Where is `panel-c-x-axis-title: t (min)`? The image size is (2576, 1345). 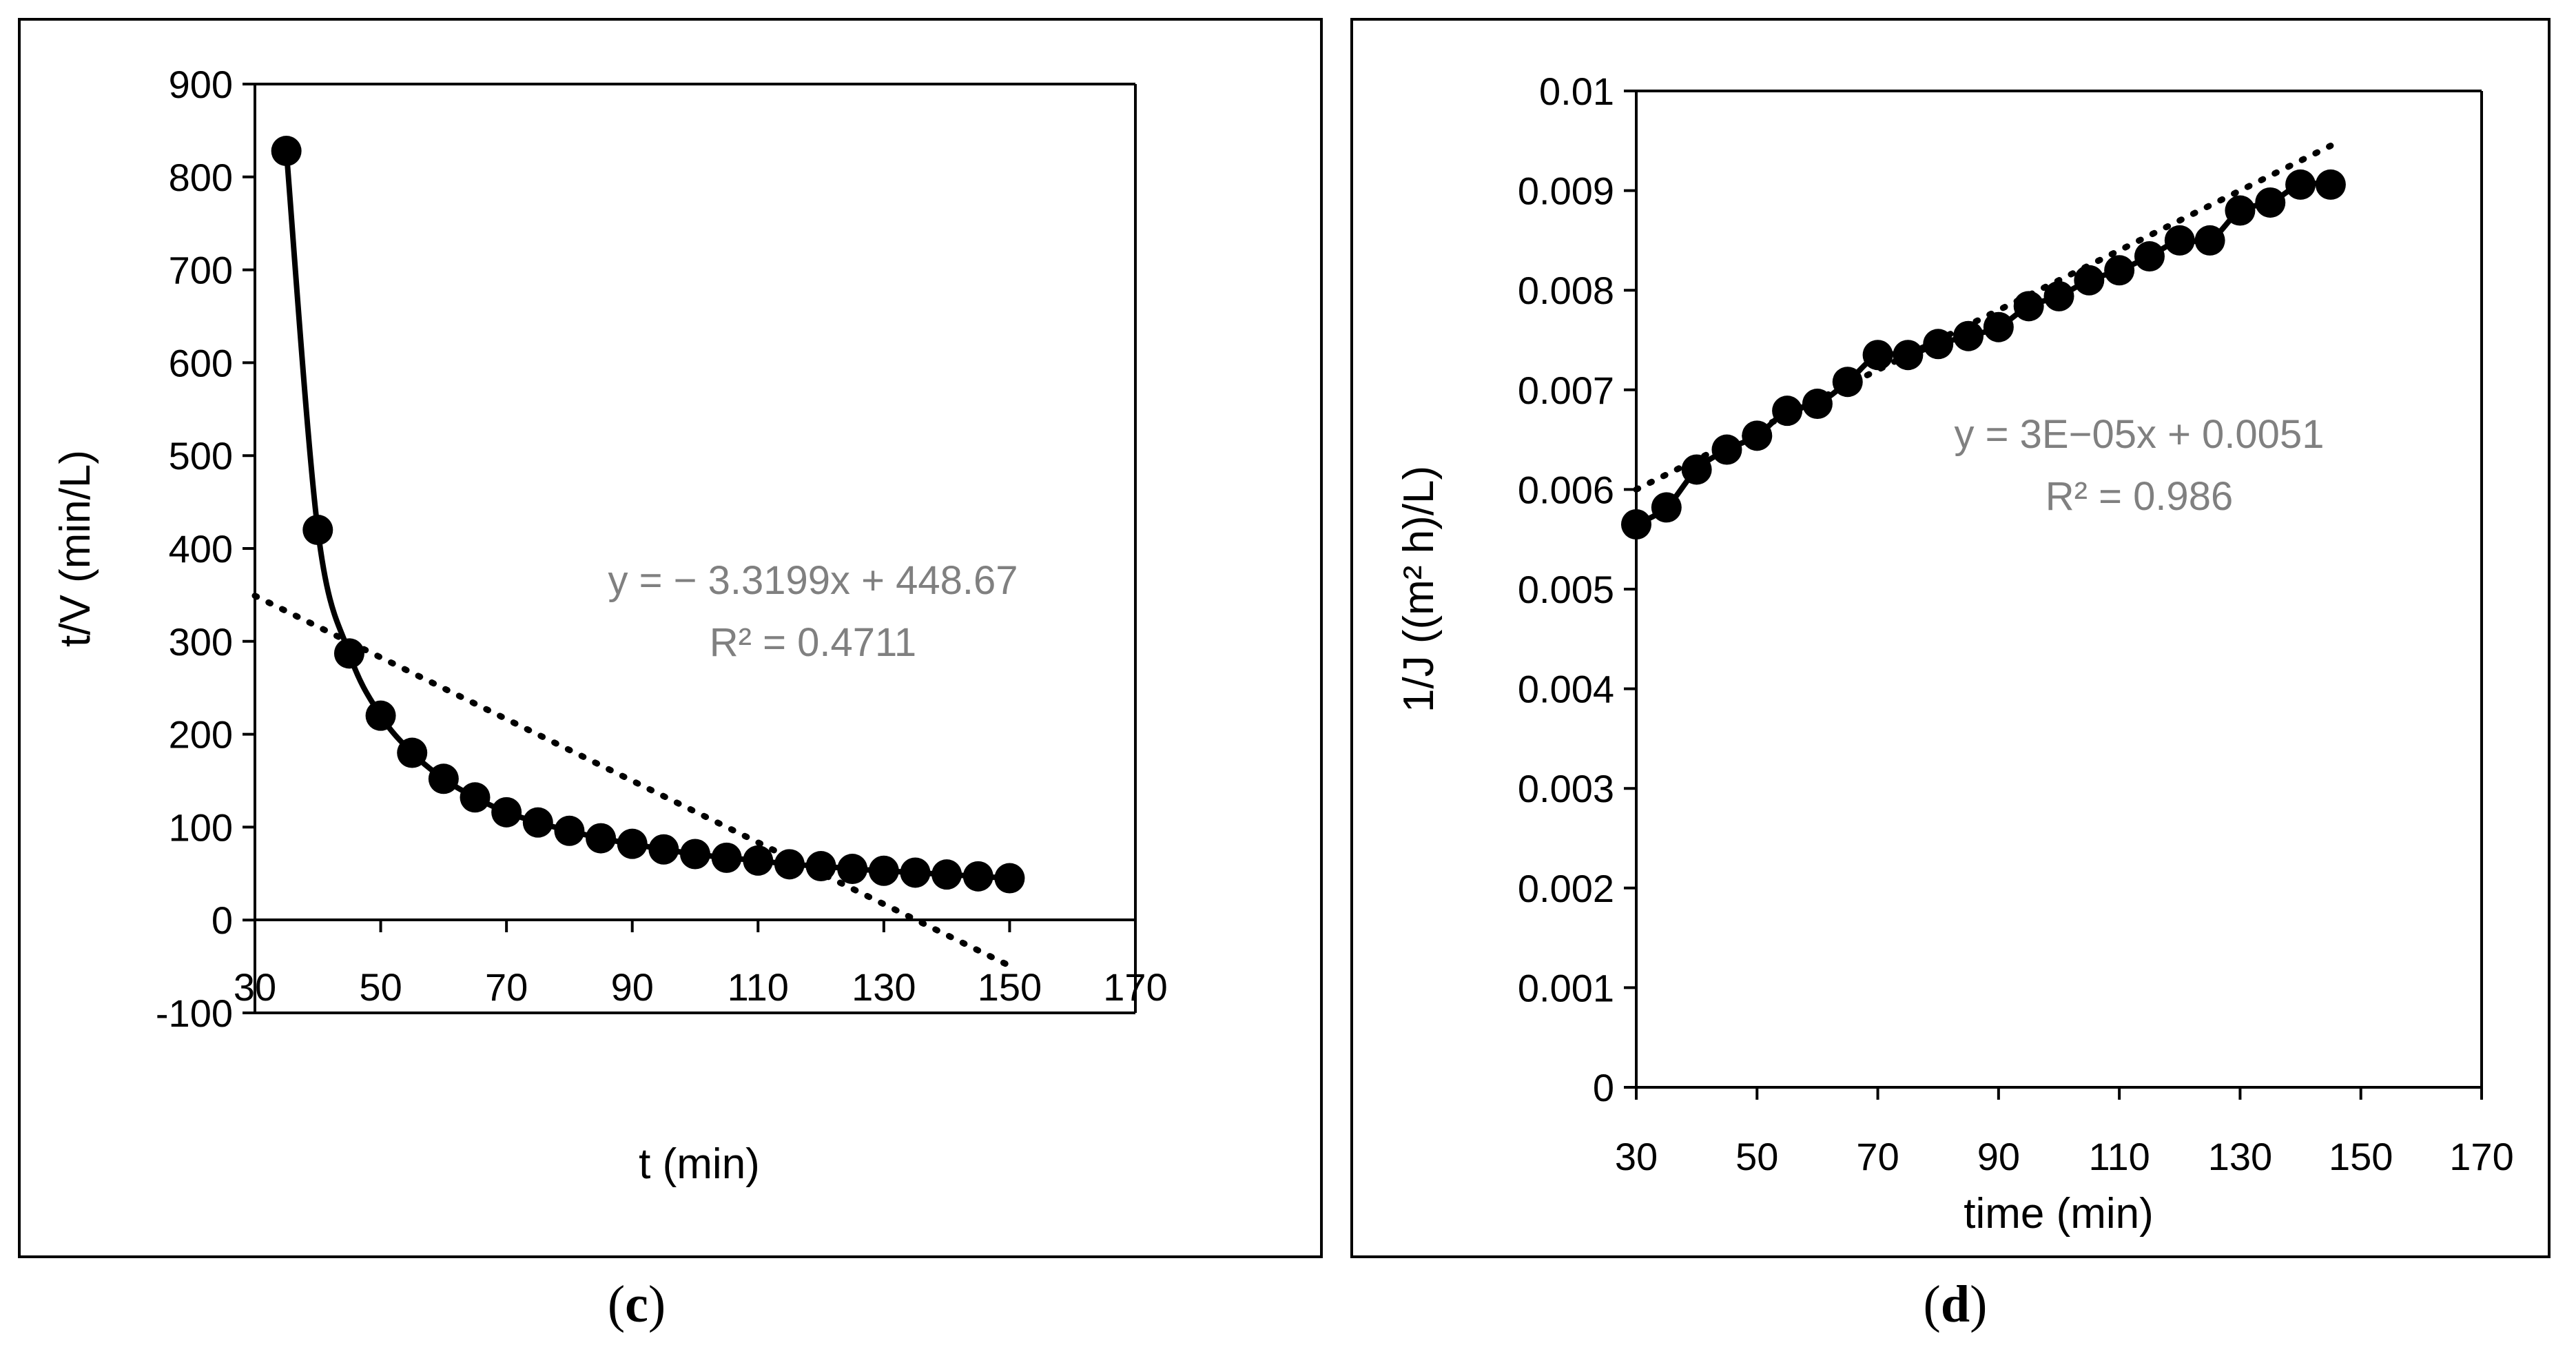
panel-c-x-axis-title: t (min) is located at coordinates (699, 1164).